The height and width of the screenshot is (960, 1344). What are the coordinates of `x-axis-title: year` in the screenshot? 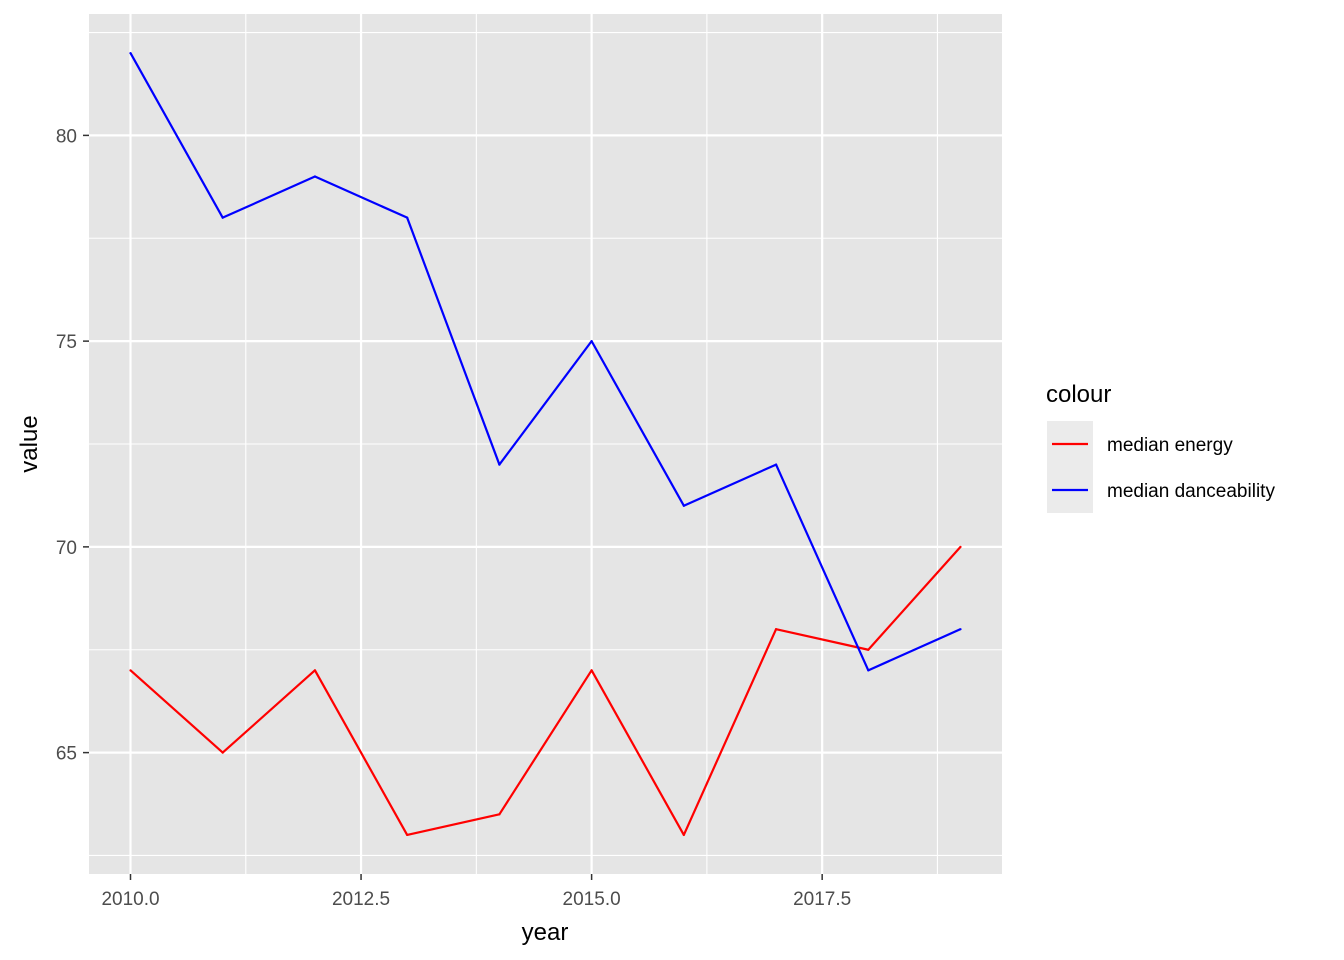 It's located at (545, 932).